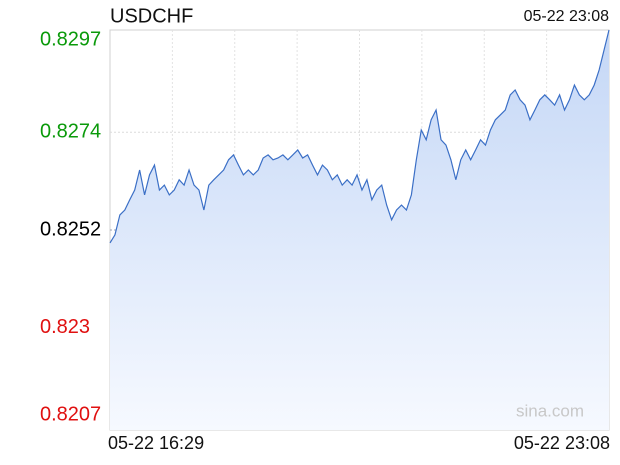 The height and width of the screenshot is (465, 620). Describe the element at coordinates (567, 16) in the screenshot. I see `timestamp: 05-22 23:08` at that location.